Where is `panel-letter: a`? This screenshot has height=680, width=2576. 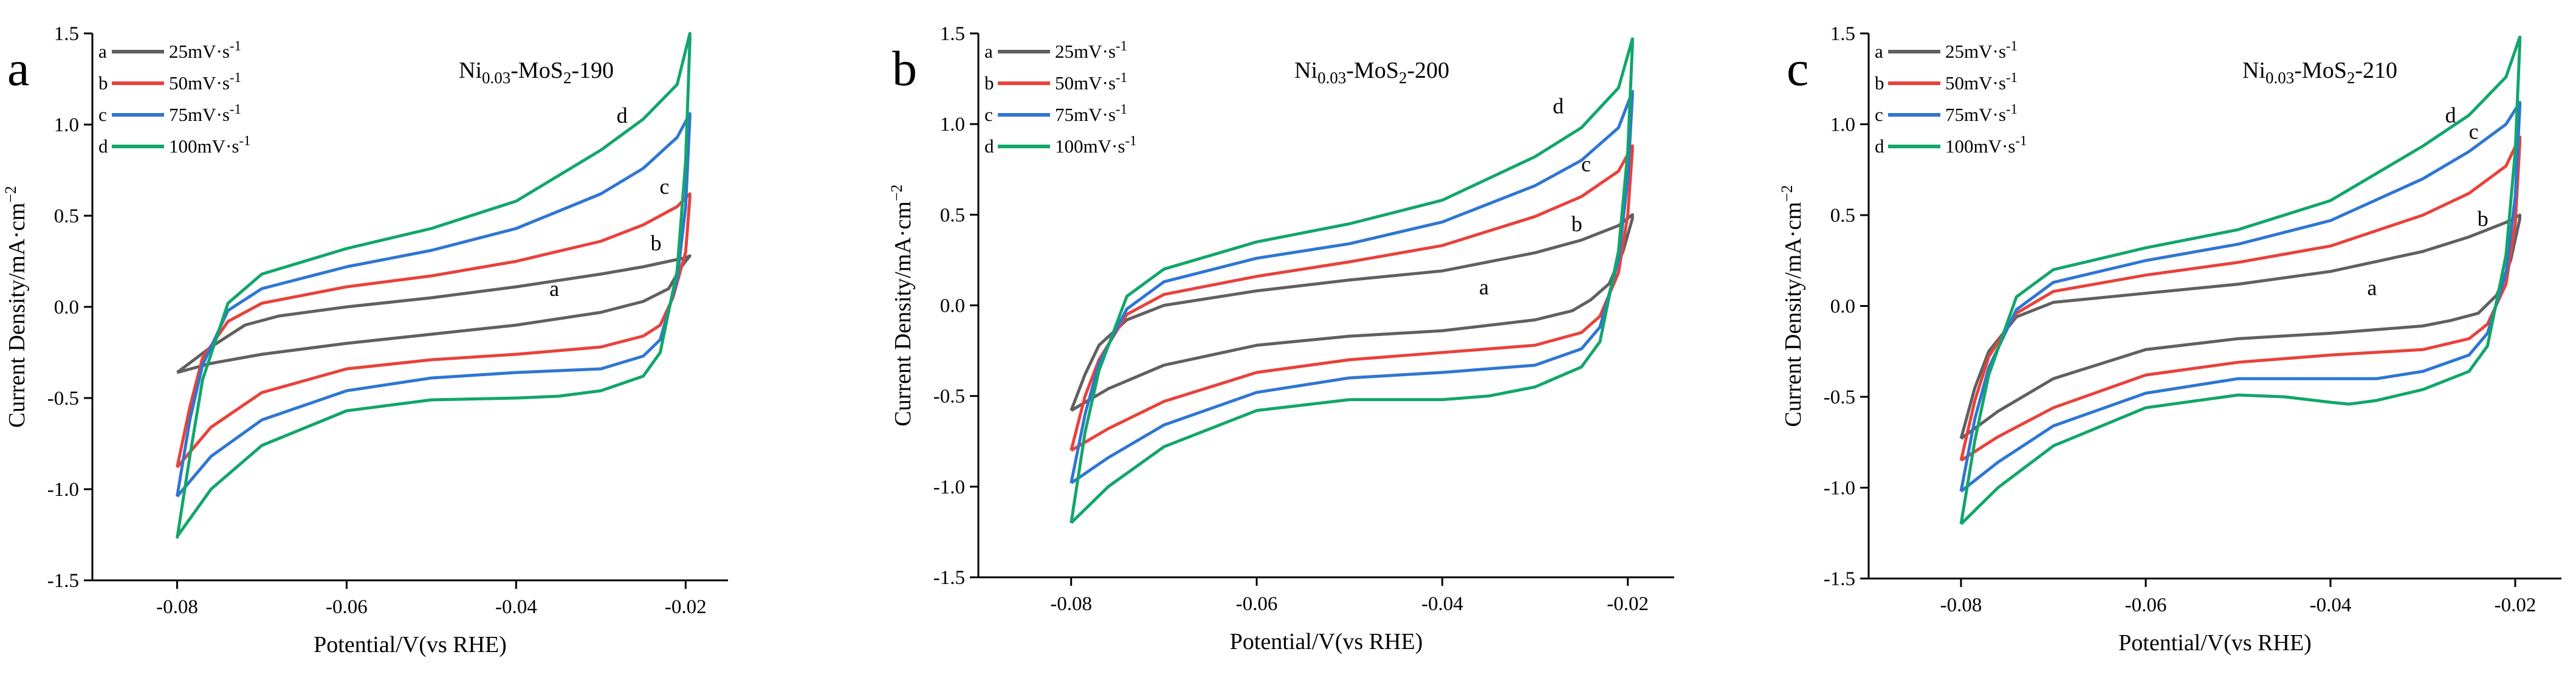
panel-letter: a is located at coordinates (18, 68).